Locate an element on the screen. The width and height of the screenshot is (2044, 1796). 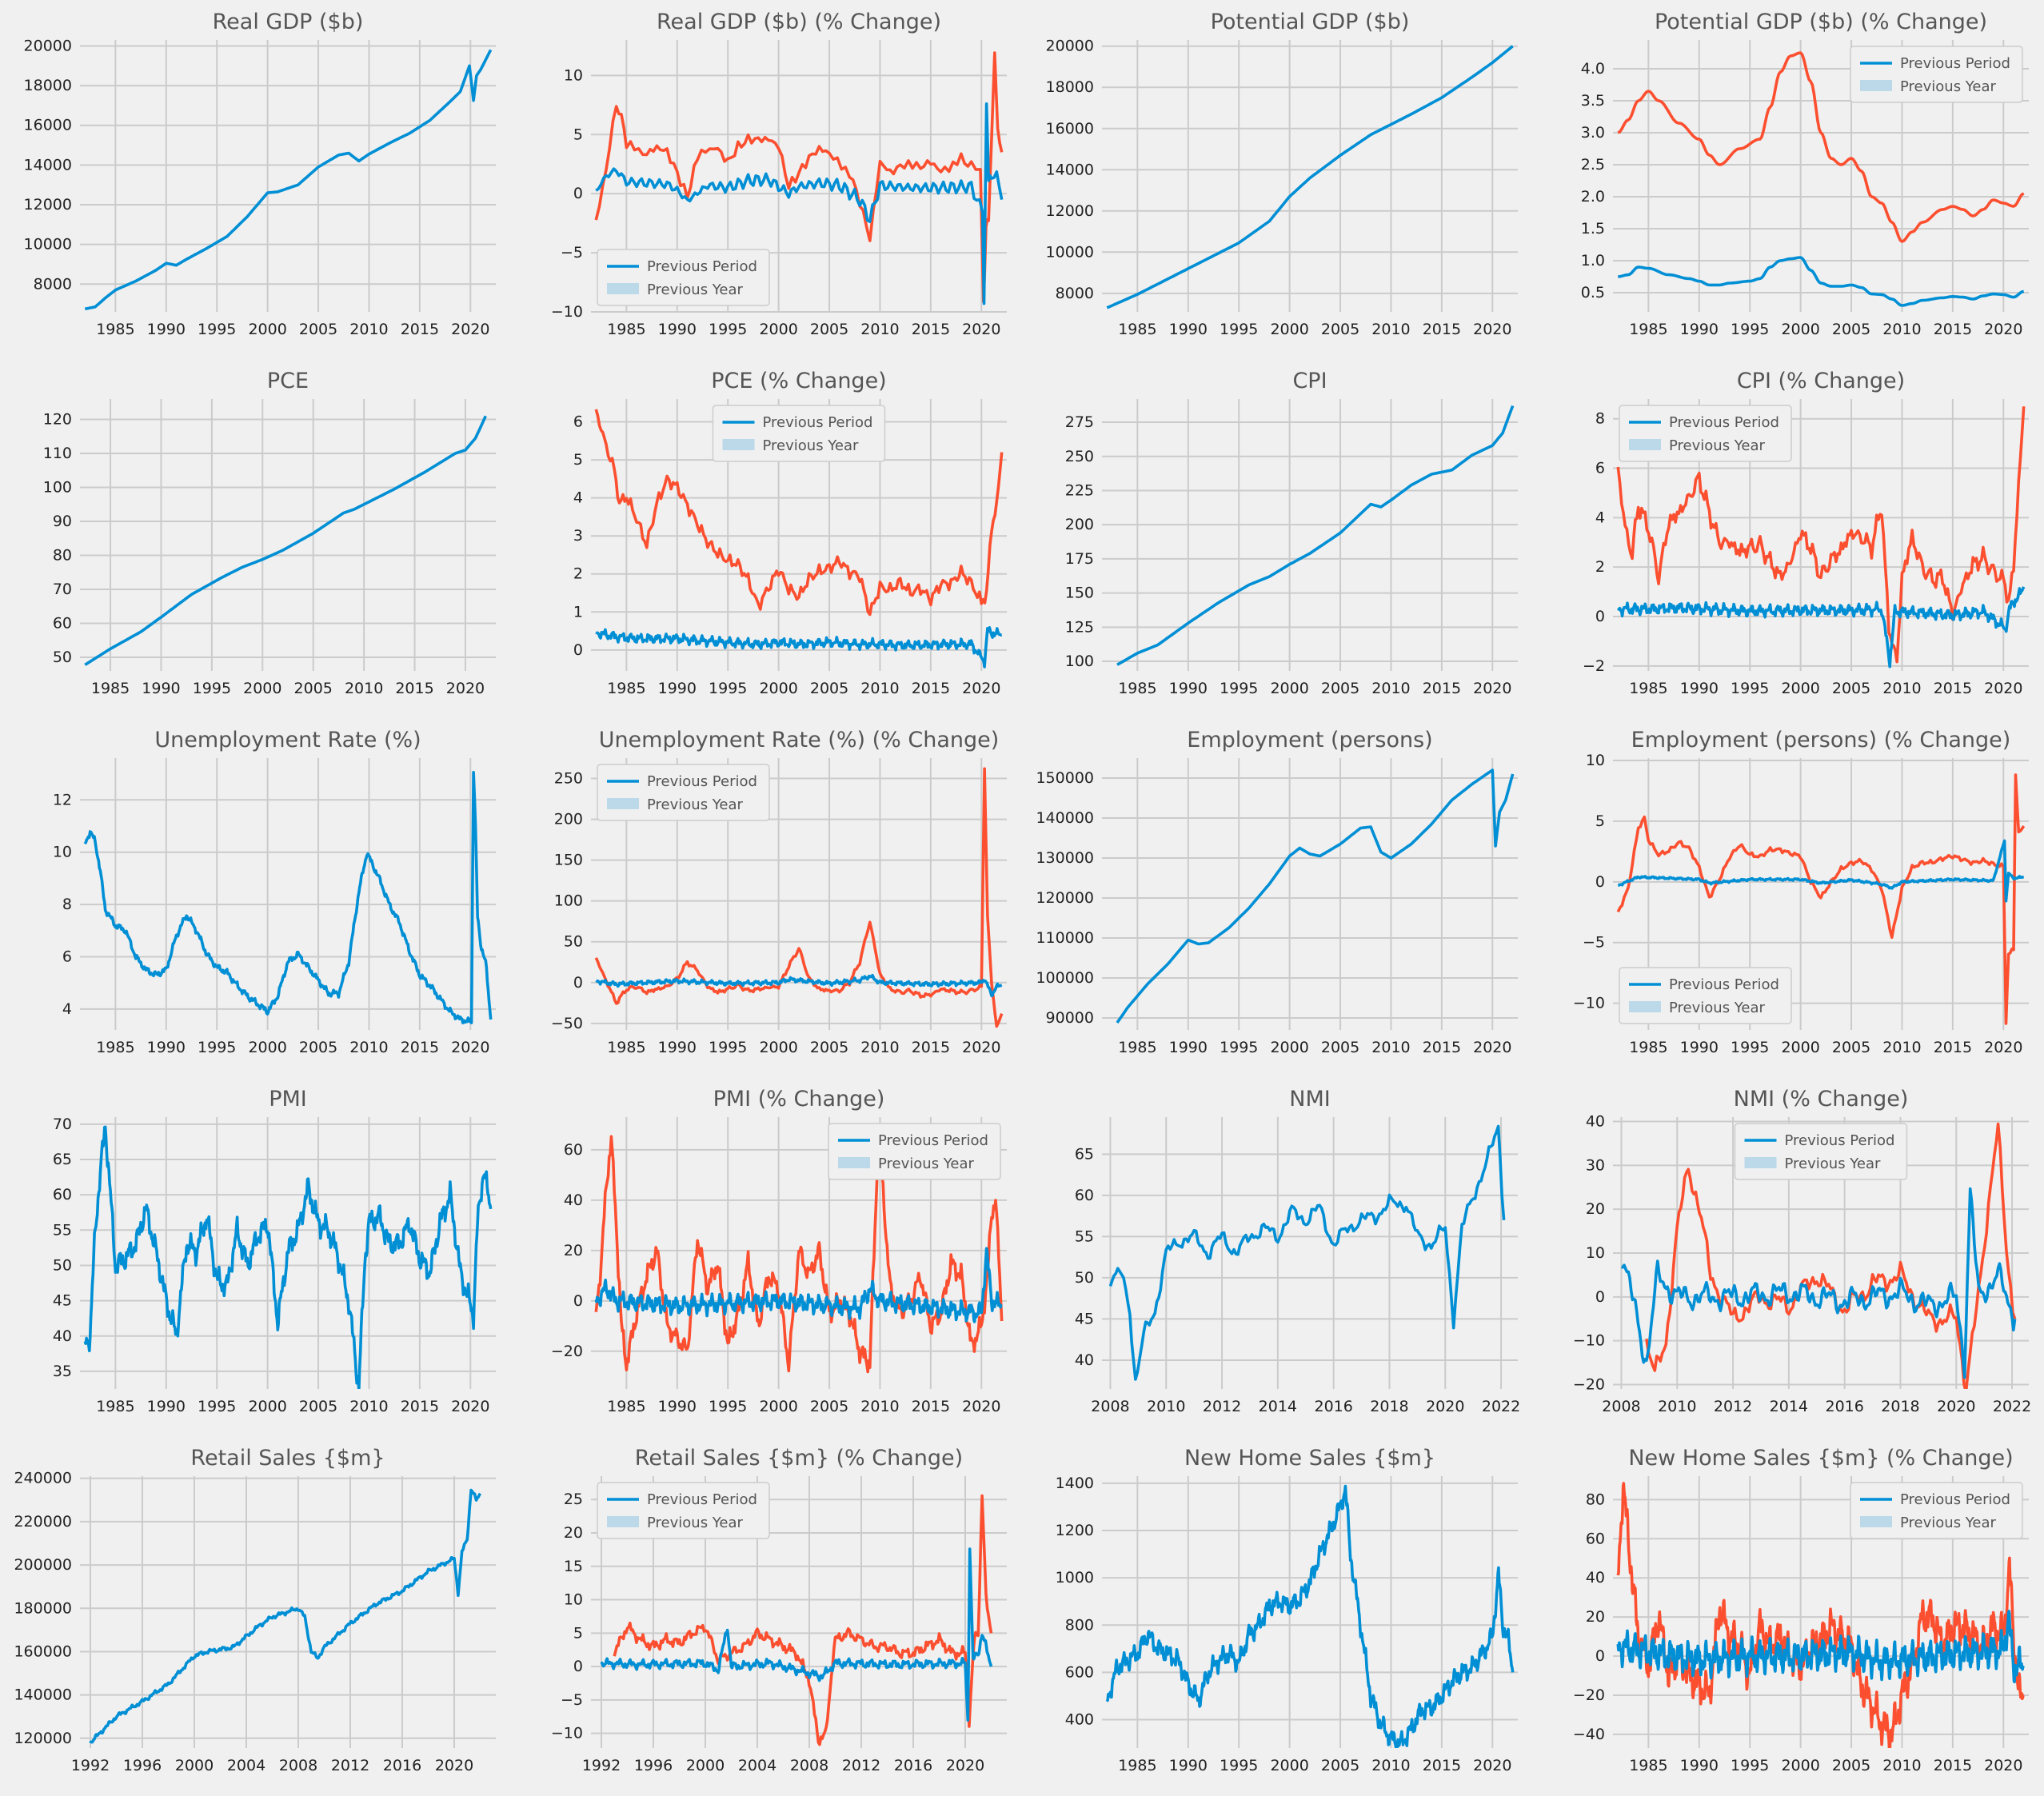
y-tick-label: −20 is located at coordinates (1589, 1385).